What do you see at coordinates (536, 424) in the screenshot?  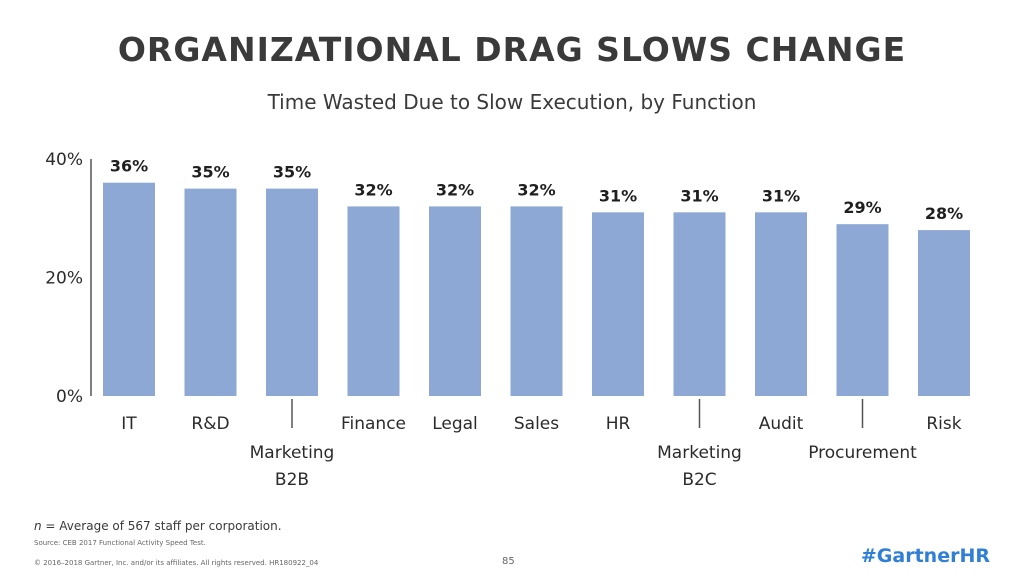 I see `category-label: Sales` at bounding box center [536, 424].